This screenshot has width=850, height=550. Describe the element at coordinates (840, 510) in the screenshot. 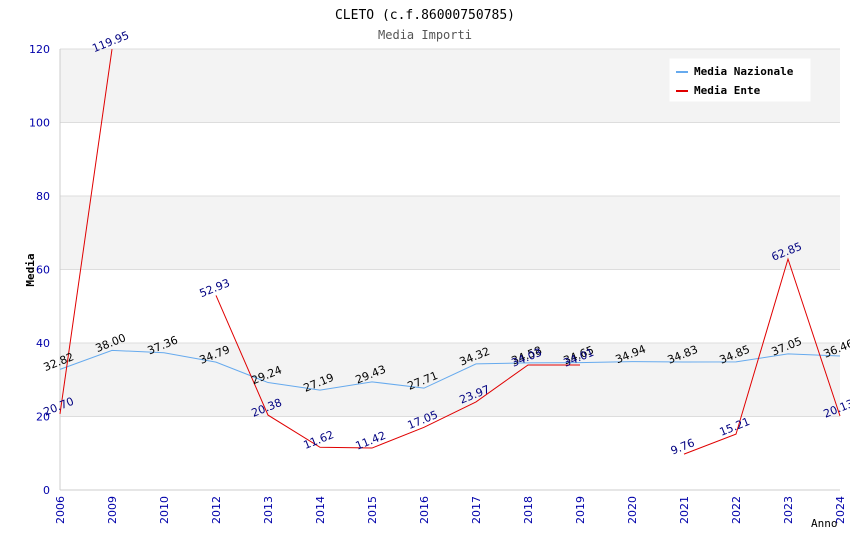

I see `x-tick-label: 2024` at that location.